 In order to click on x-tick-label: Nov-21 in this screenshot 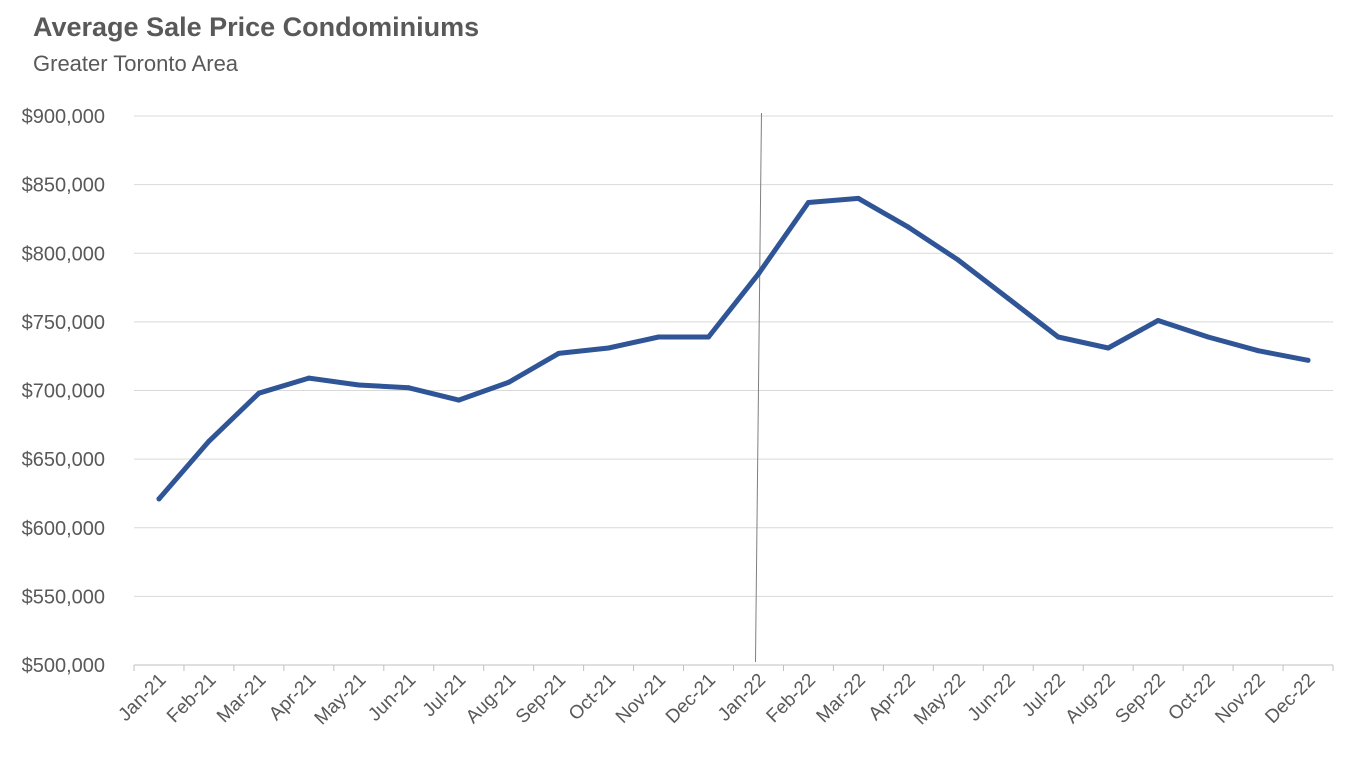, I will do `click(641, 699)`.